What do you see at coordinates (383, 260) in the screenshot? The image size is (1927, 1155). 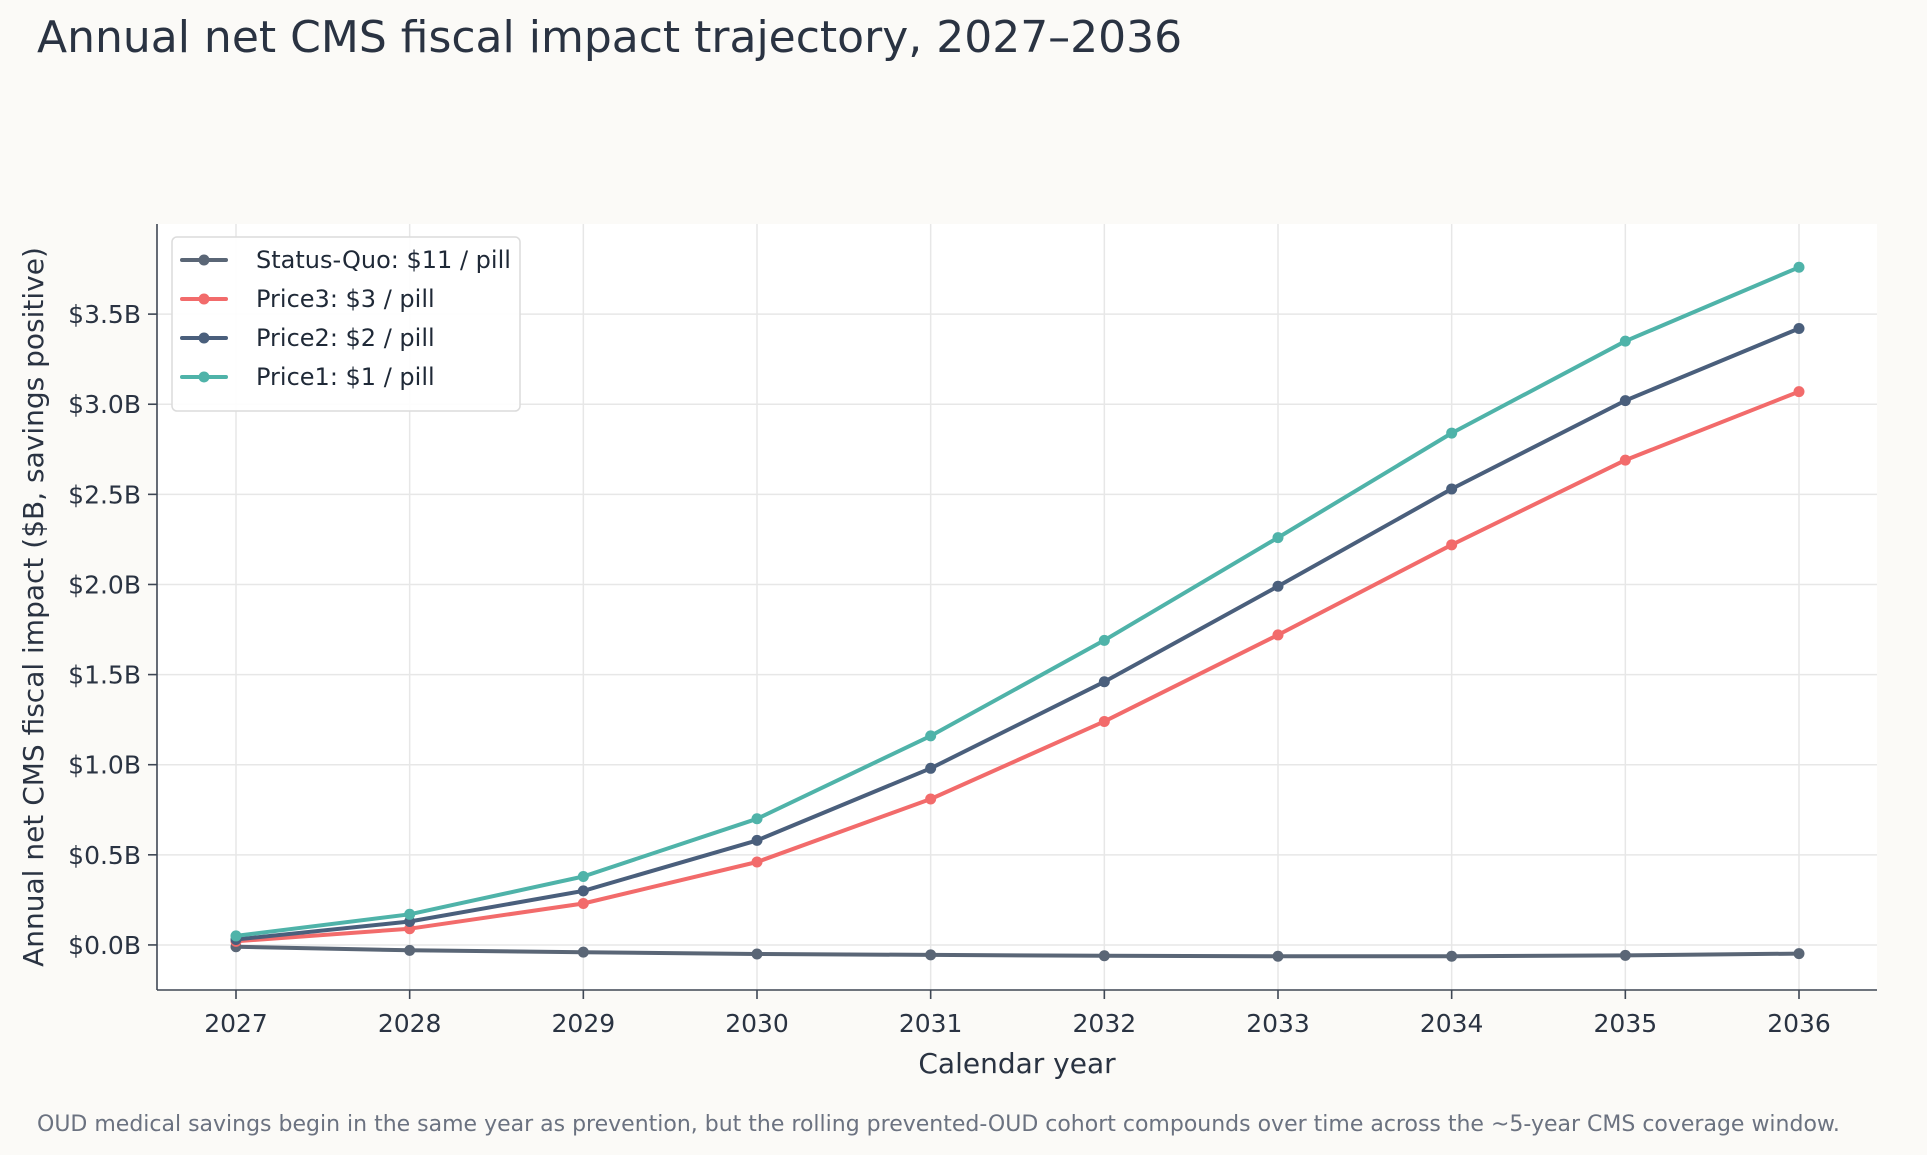 I see `legend-label: Status-Quo: $11 / pill` at bounding box center [383, 260].